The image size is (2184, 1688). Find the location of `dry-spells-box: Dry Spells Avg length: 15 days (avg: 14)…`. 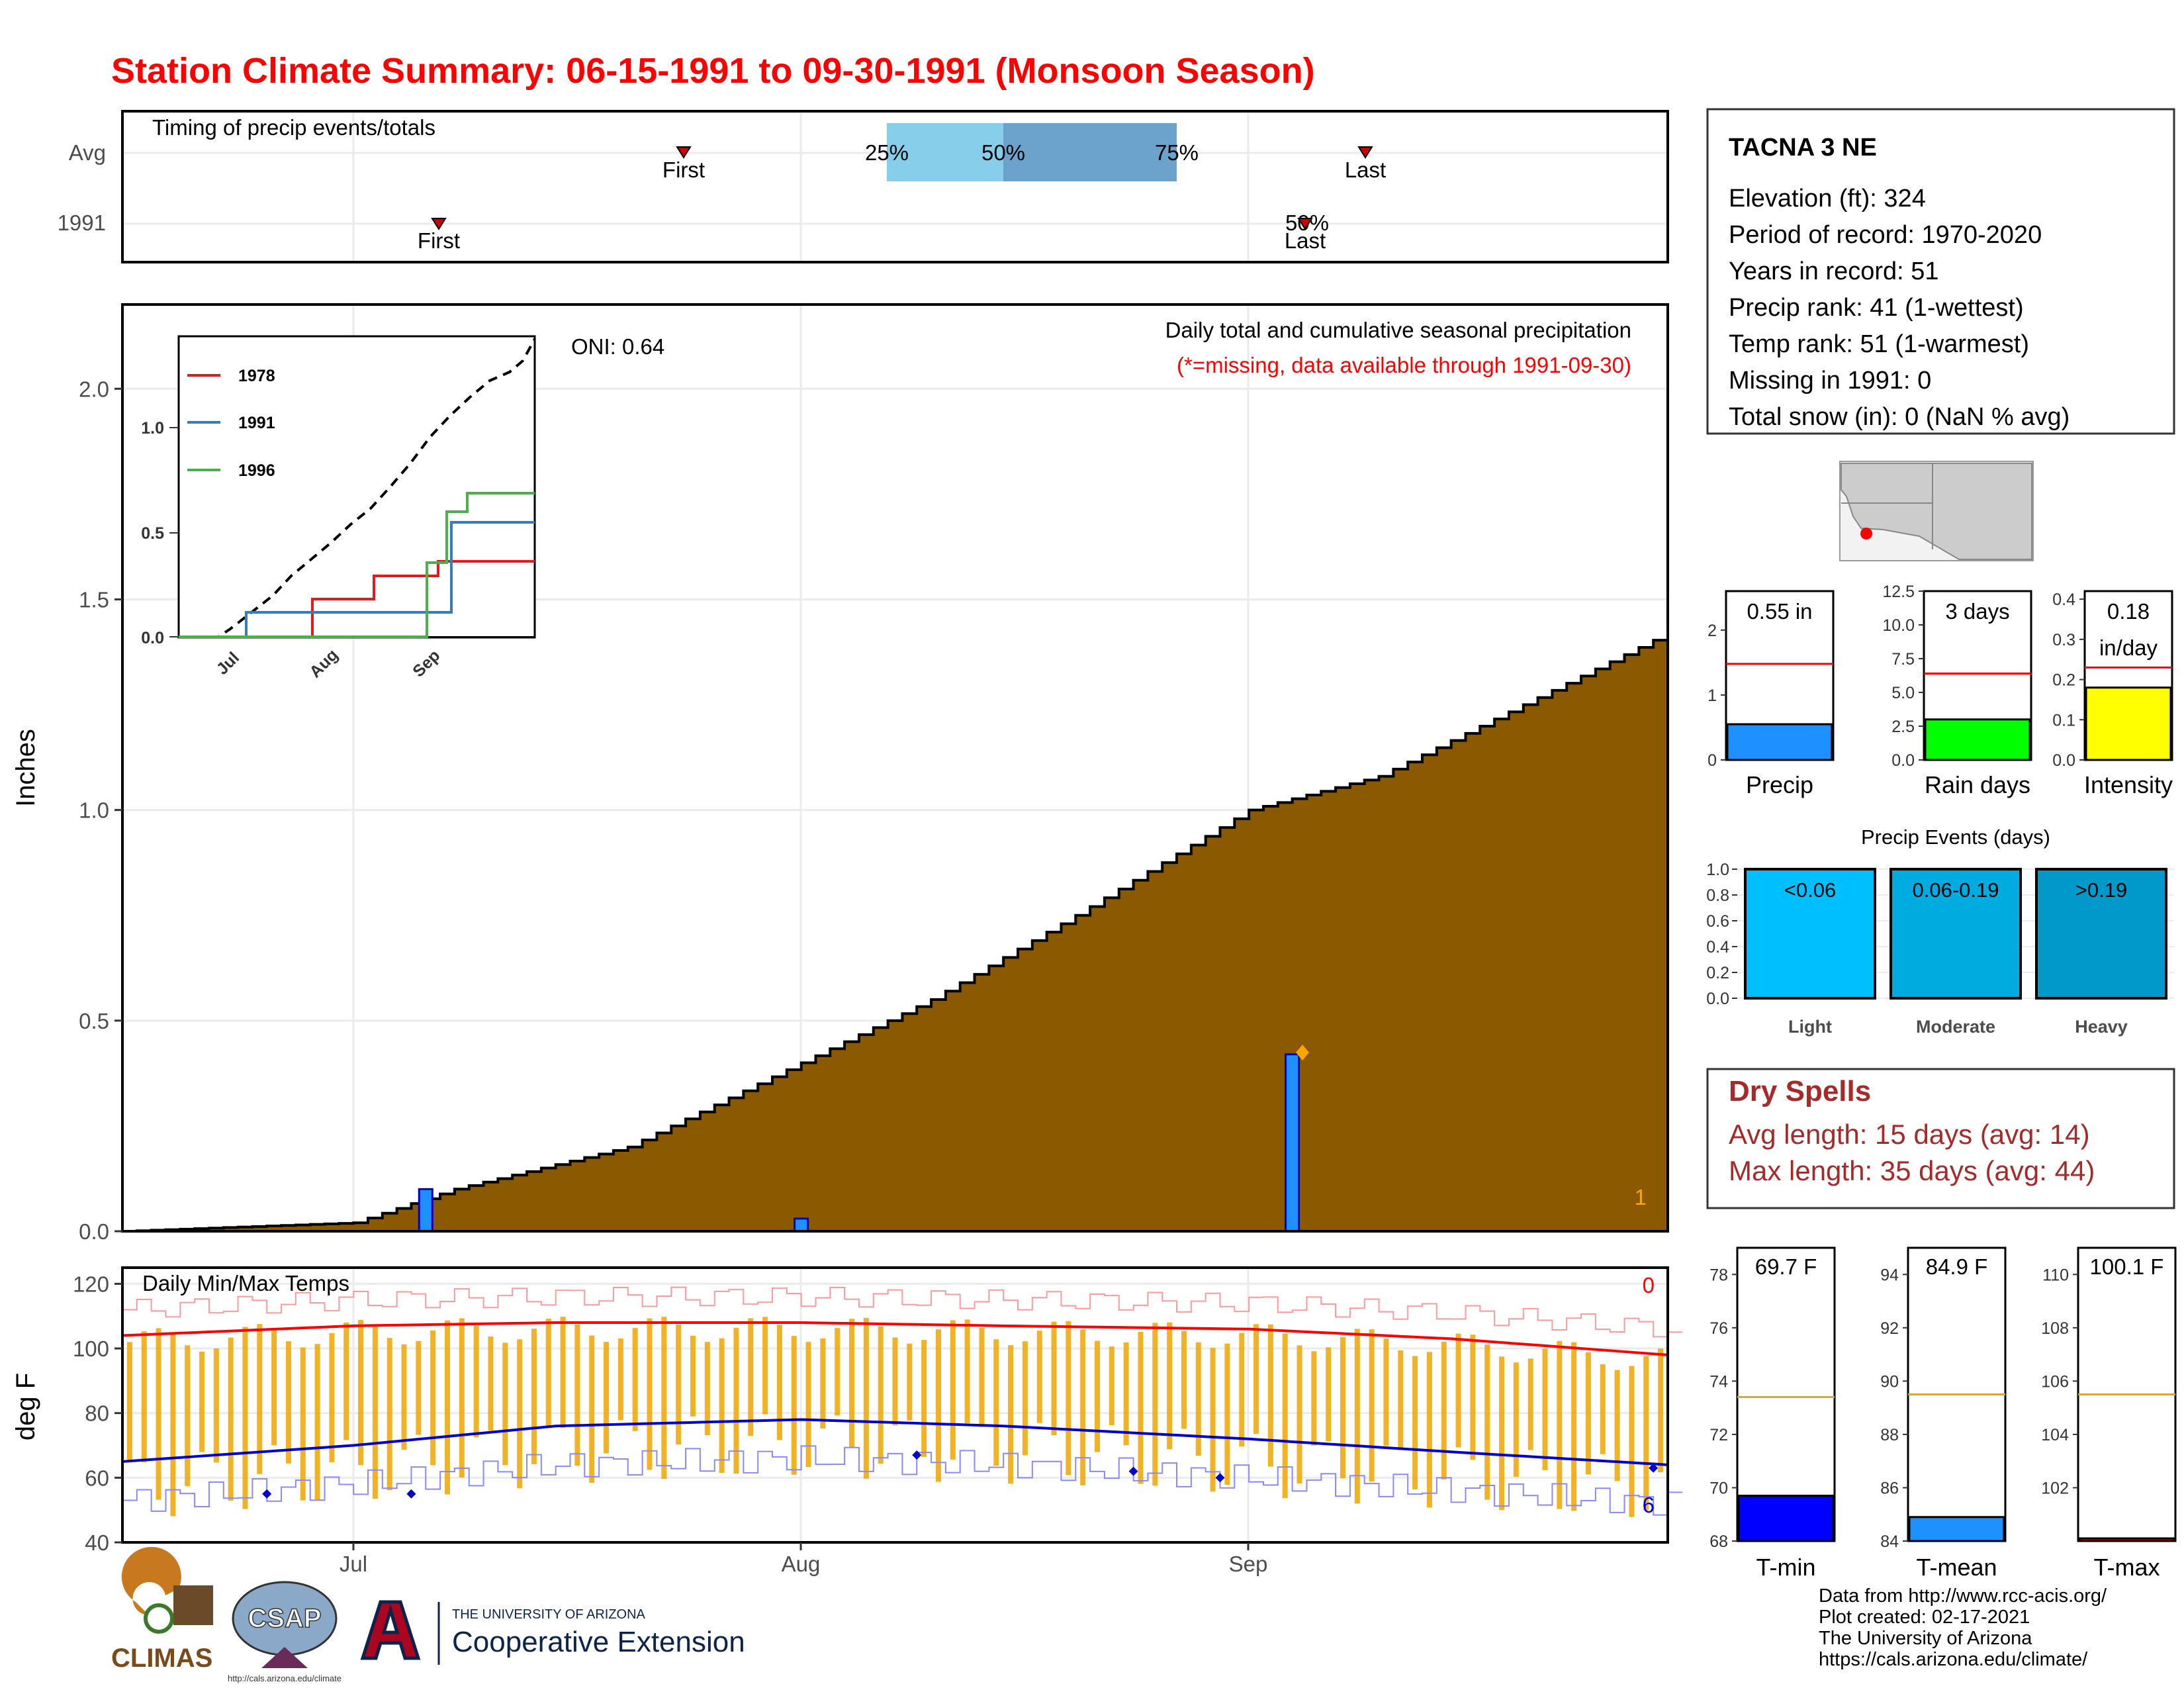

dry-spells-box: Dry Spells Avg length: 15 days (avg: 14)… is located at coordinates (1940, 1138).